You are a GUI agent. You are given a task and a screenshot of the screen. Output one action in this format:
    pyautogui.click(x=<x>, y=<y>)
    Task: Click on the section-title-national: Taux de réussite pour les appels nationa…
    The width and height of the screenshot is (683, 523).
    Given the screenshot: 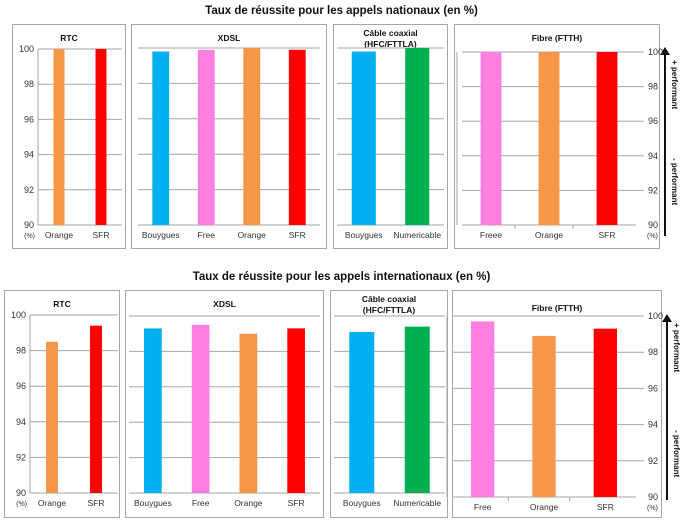 What is the action you would take?
    pyautogui.click(x=341, y=11)
    